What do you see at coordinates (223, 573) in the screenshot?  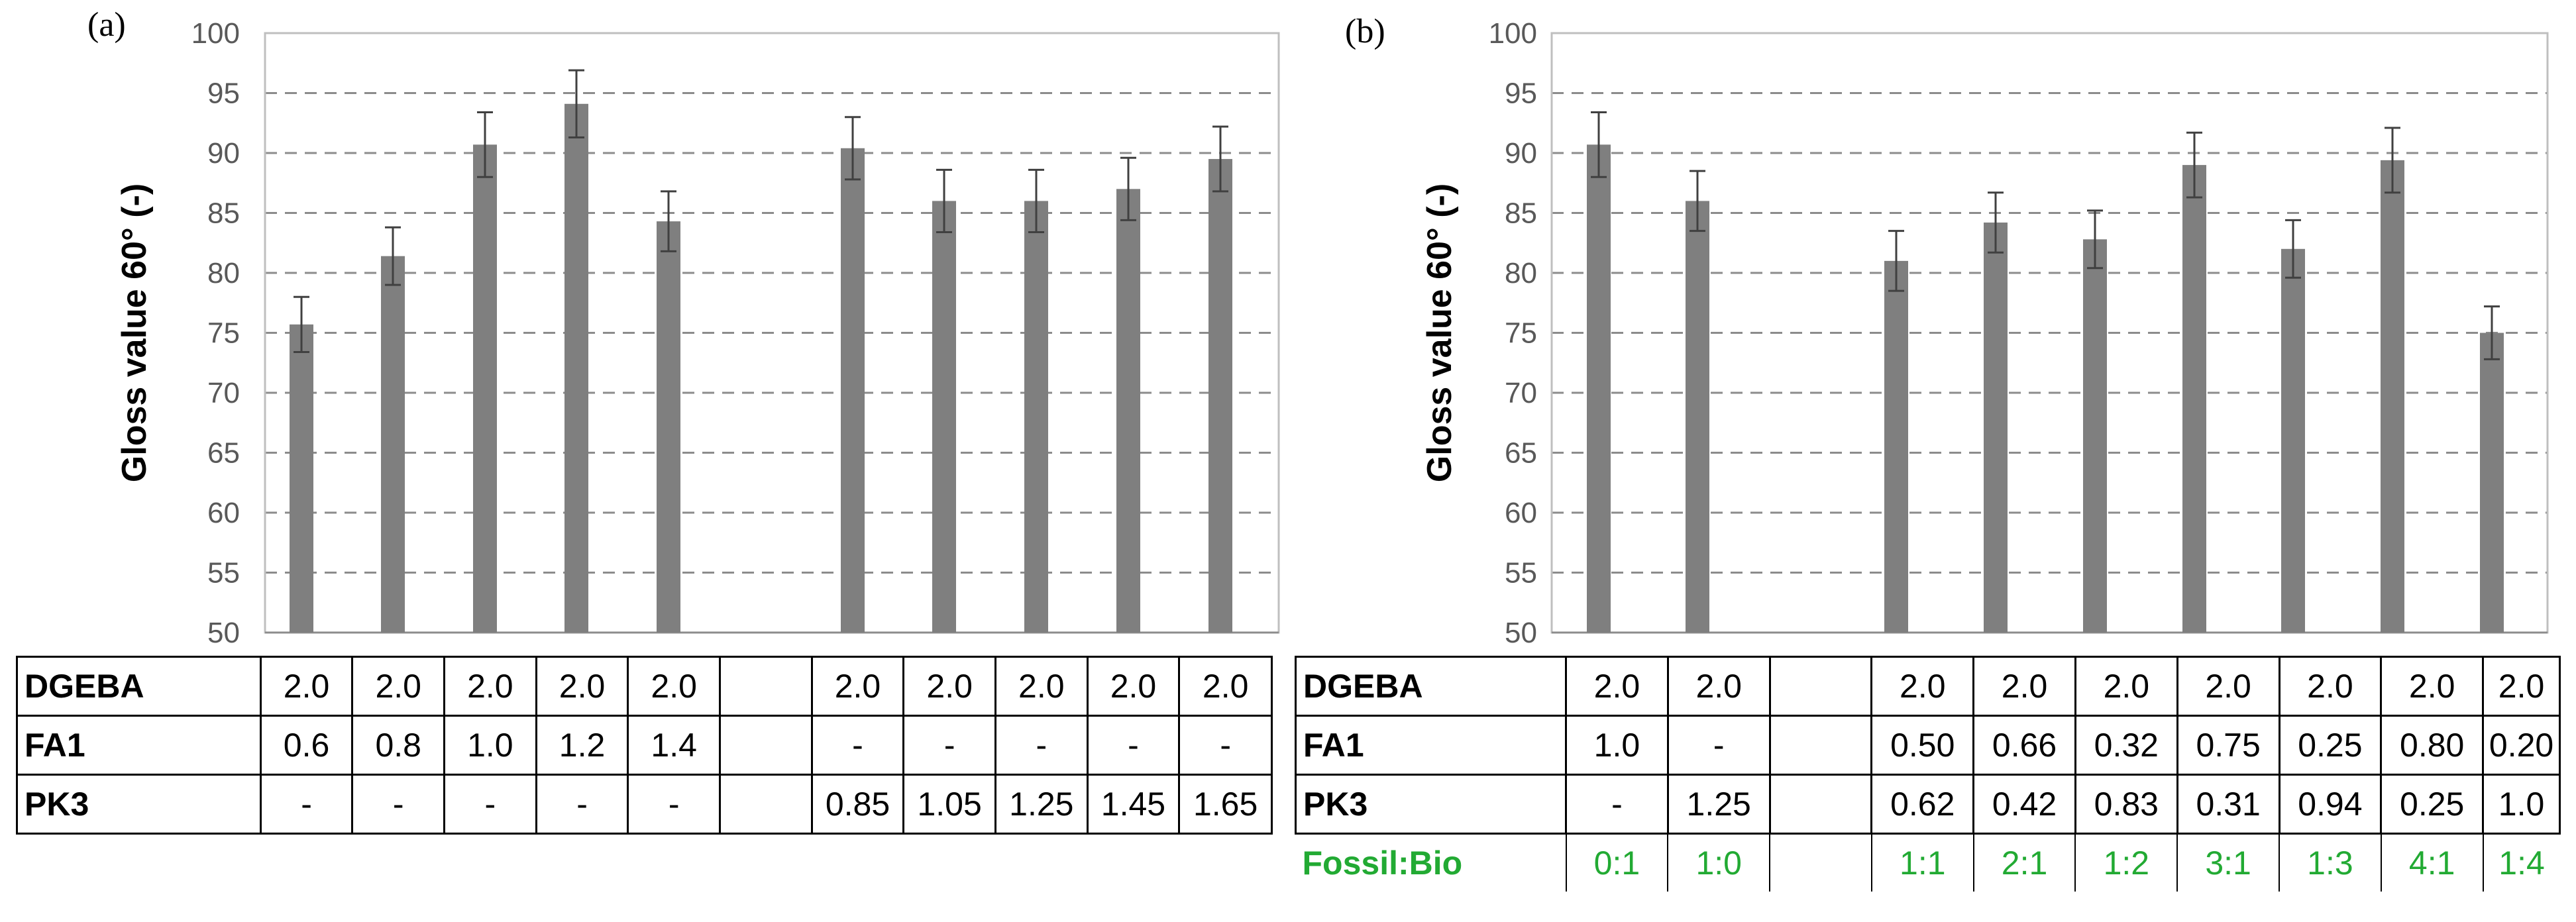 I see `y-tick-label: 55` at bounding box center [223, 573].